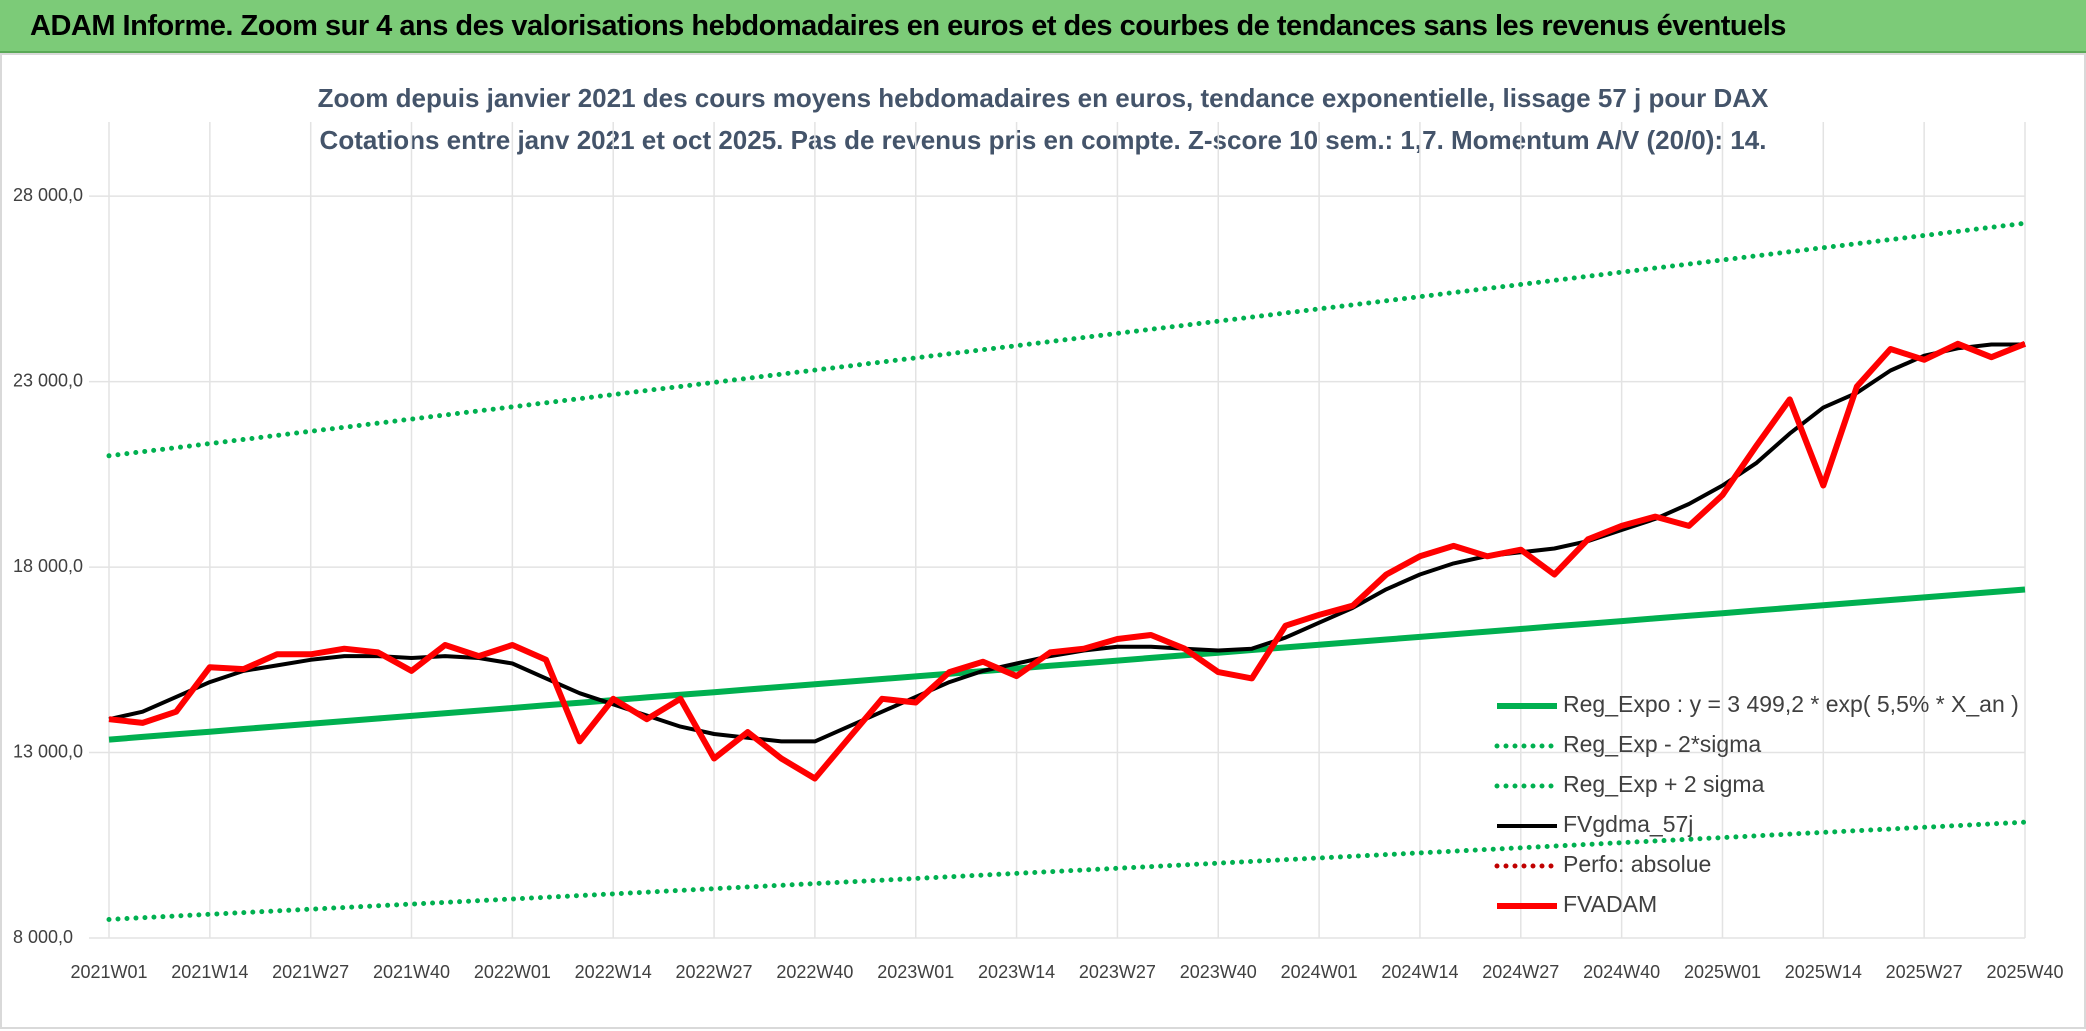 This screenshot has height=1031, width=2086. I want to click on legend-label: Reg_Exp - 2*sigma, so click(1662, 744).